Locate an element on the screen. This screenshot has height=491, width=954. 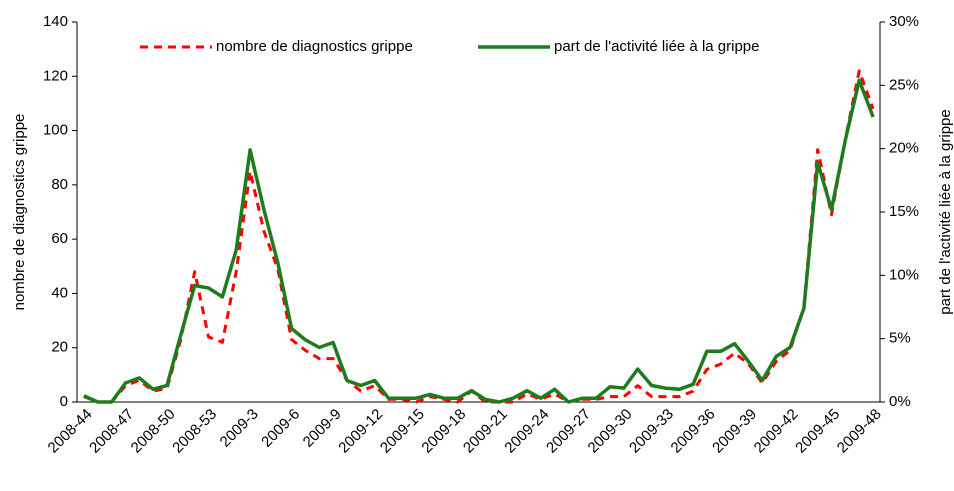
x-tick-label: 2009-30 is located at coordinates (610, 431).